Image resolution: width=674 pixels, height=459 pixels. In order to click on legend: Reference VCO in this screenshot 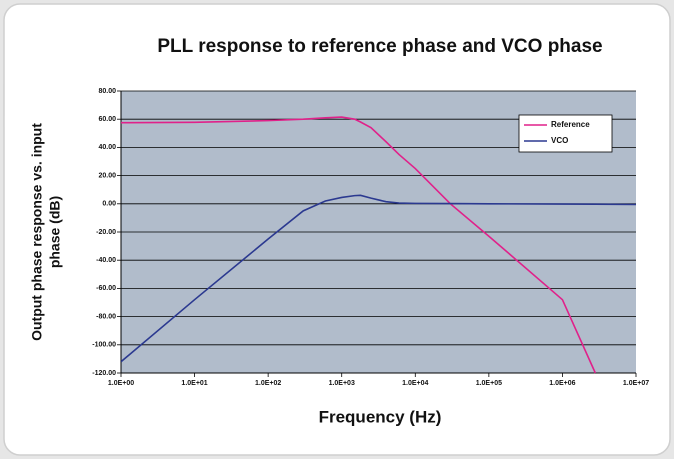, I will do `click(565, 133)`.